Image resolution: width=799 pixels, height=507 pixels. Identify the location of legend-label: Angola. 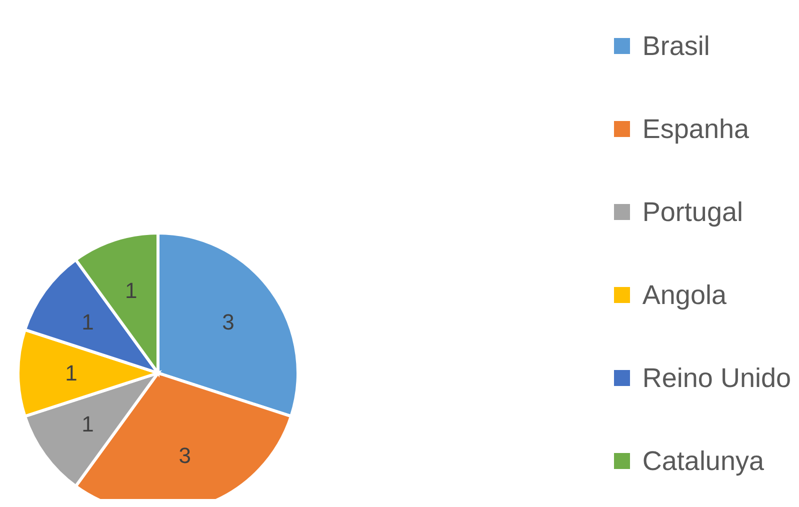
(684, 295).